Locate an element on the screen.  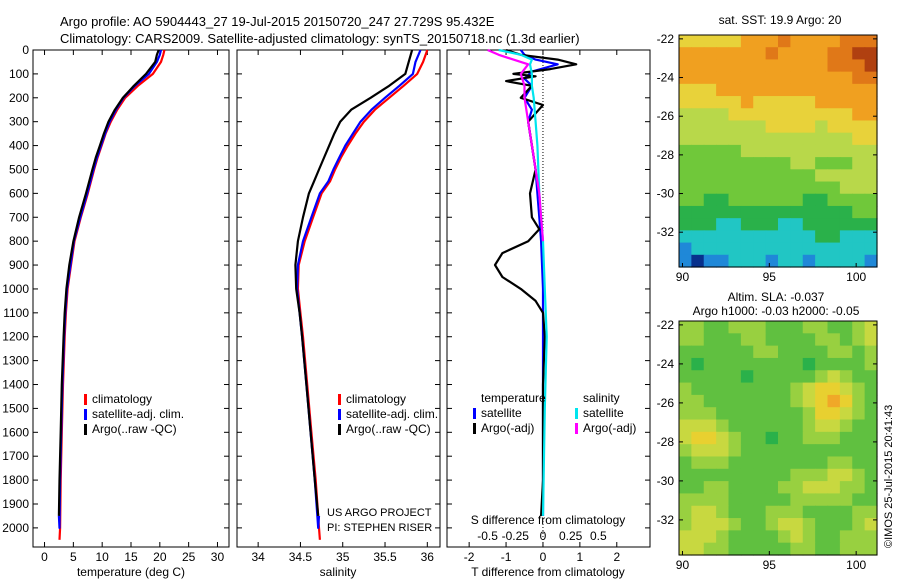
lat-tick-label: -32 is located at coordinates (666, 520).